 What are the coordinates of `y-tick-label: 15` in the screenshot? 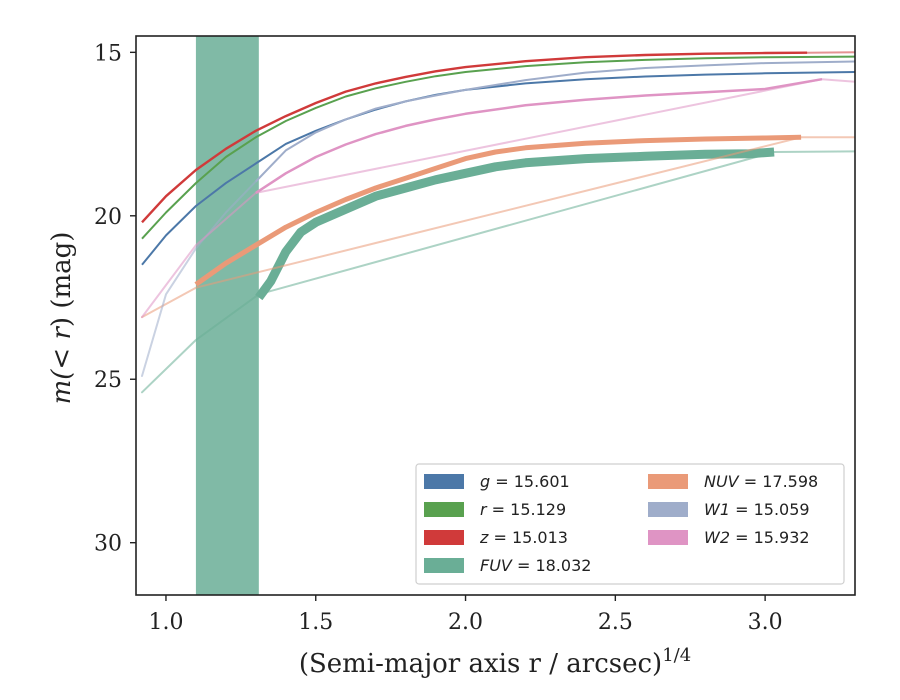 It's located at (108, 53).